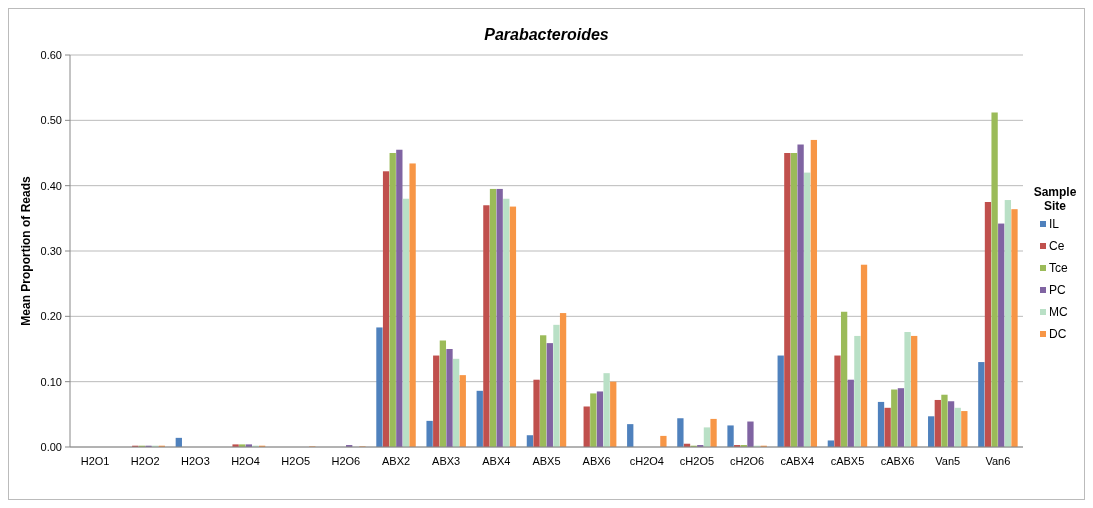 This screenshot has width=1093, height=508. What do you see at coordinates (546, 461) in the screenshot?
I see `x-tick-label: ABX5` at bounding box center [546, 461].